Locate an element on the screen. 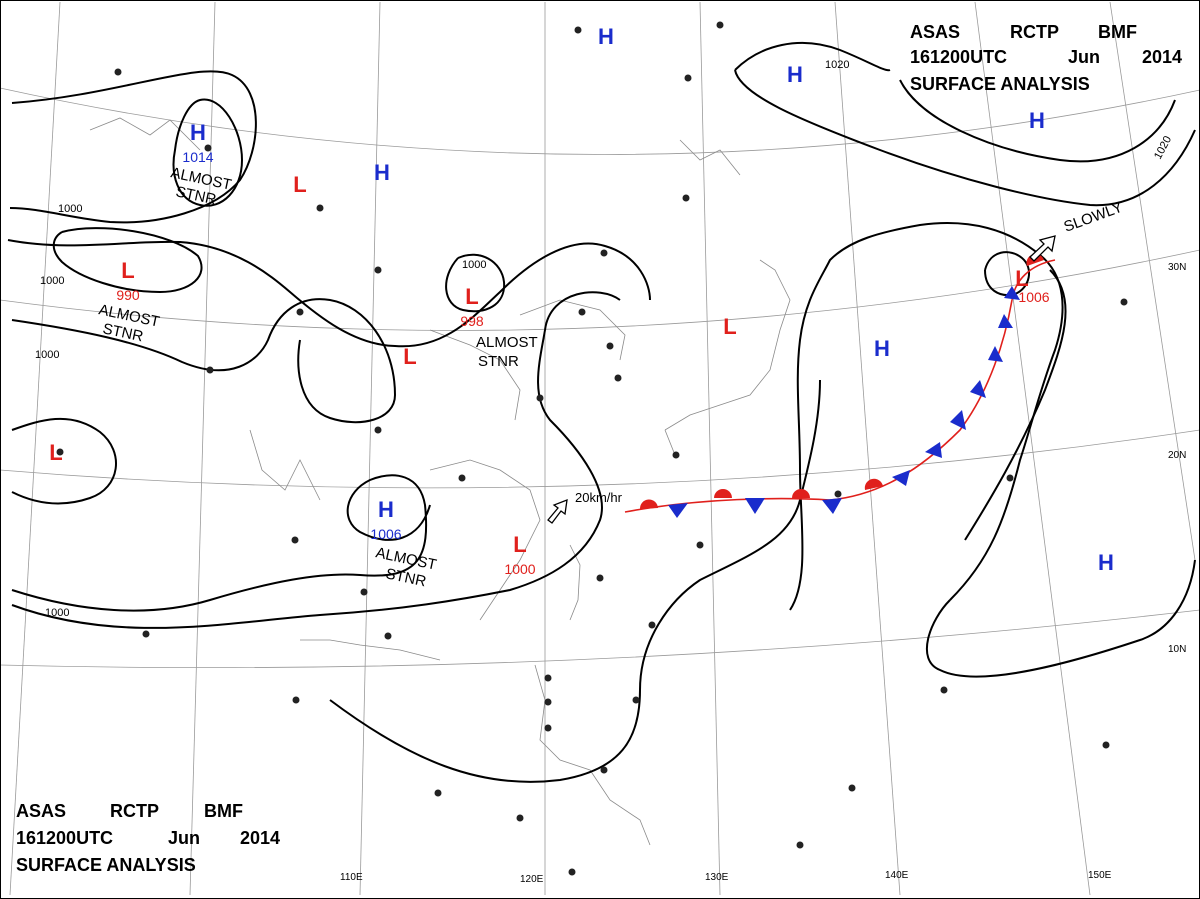  motion-arrows is located at coordinates (801, 379).